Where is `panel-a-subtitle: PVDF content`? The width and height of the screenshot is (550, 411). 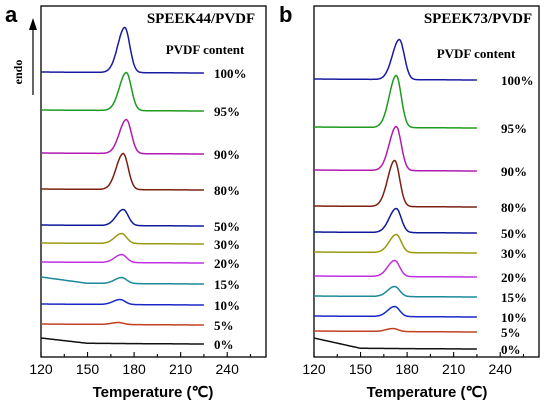 panel-a-subtitle: PVDF content is located at coordinates (205, 49).